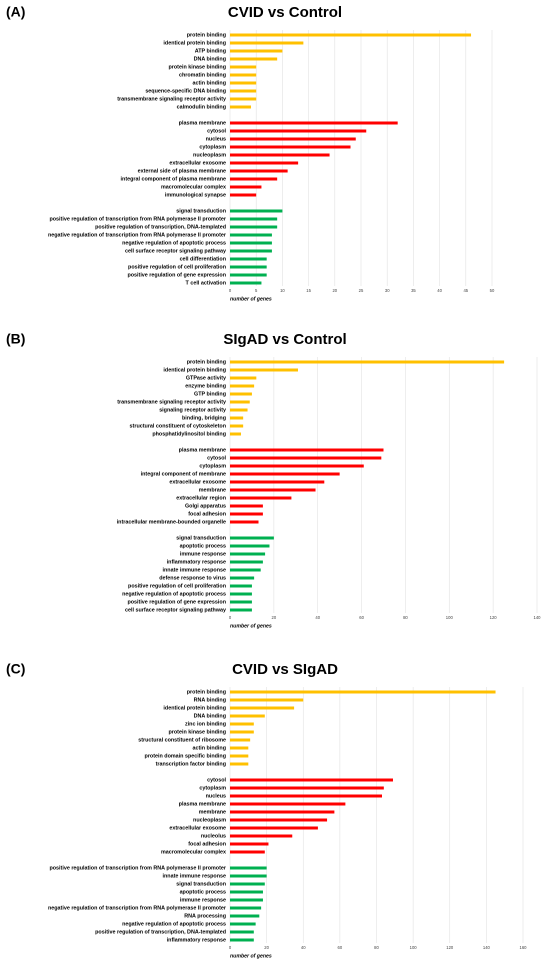 Image resolution: width=550 pixels, height=971 pixels. Describe the element at coordinates (204, 418) in the screenshot. I see `category-label: binding, bridging` at that location.